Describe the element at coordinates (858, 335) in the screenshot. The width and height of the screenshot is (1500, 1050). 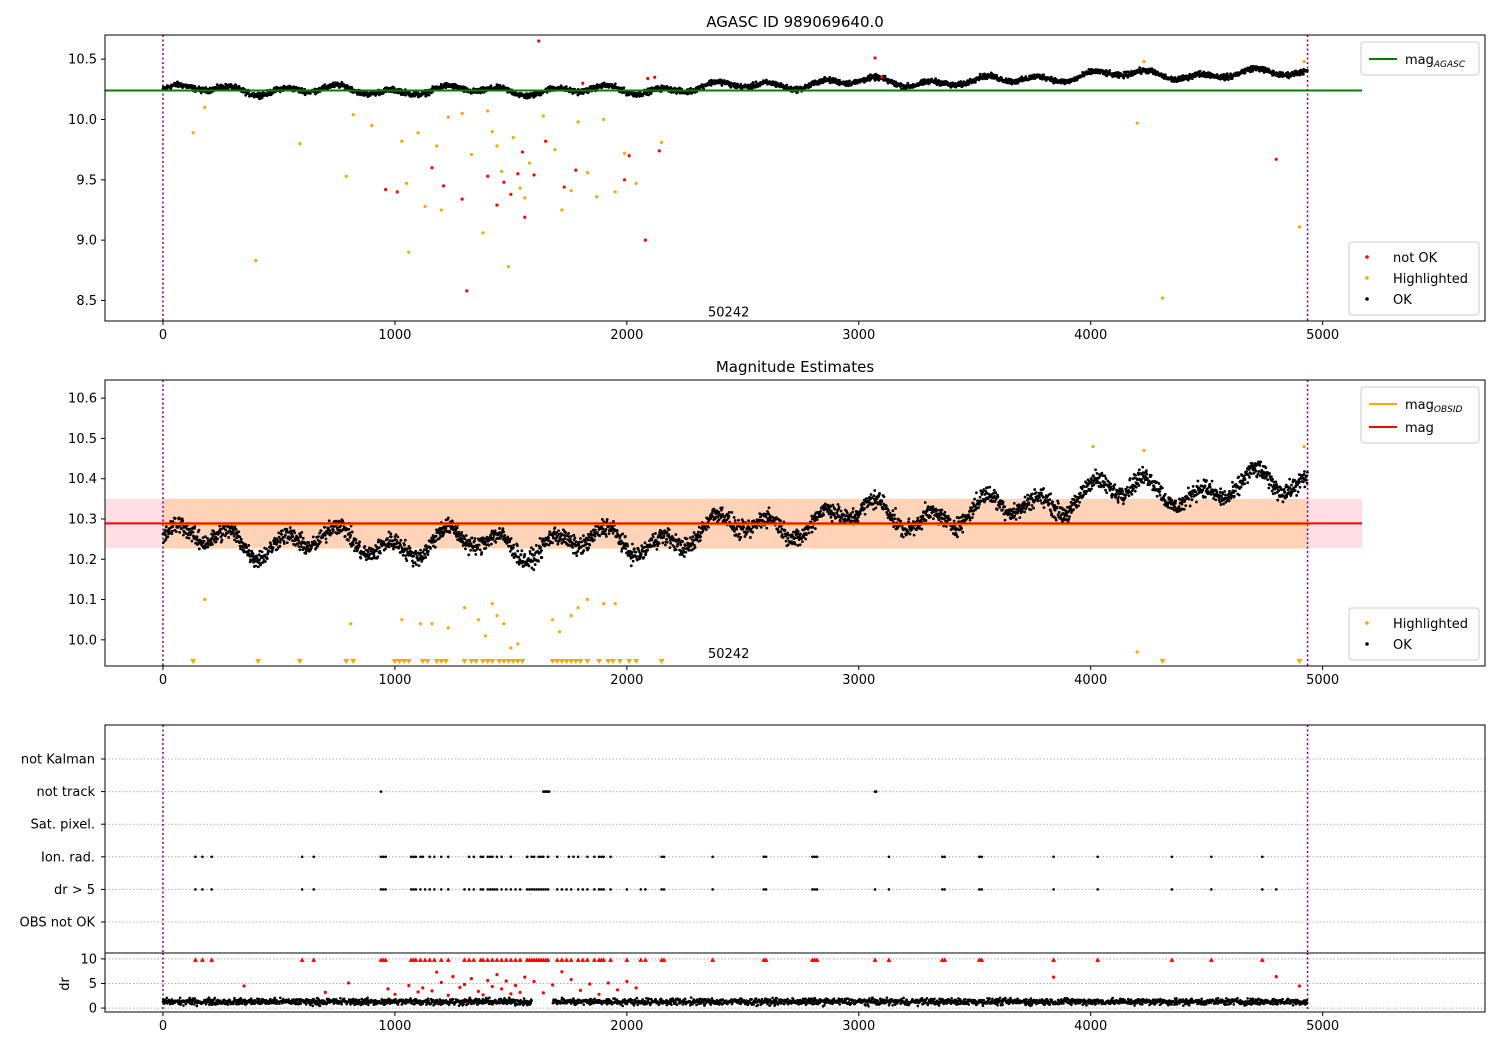
I see `agasc-x-tick-label: 3000` at that location.